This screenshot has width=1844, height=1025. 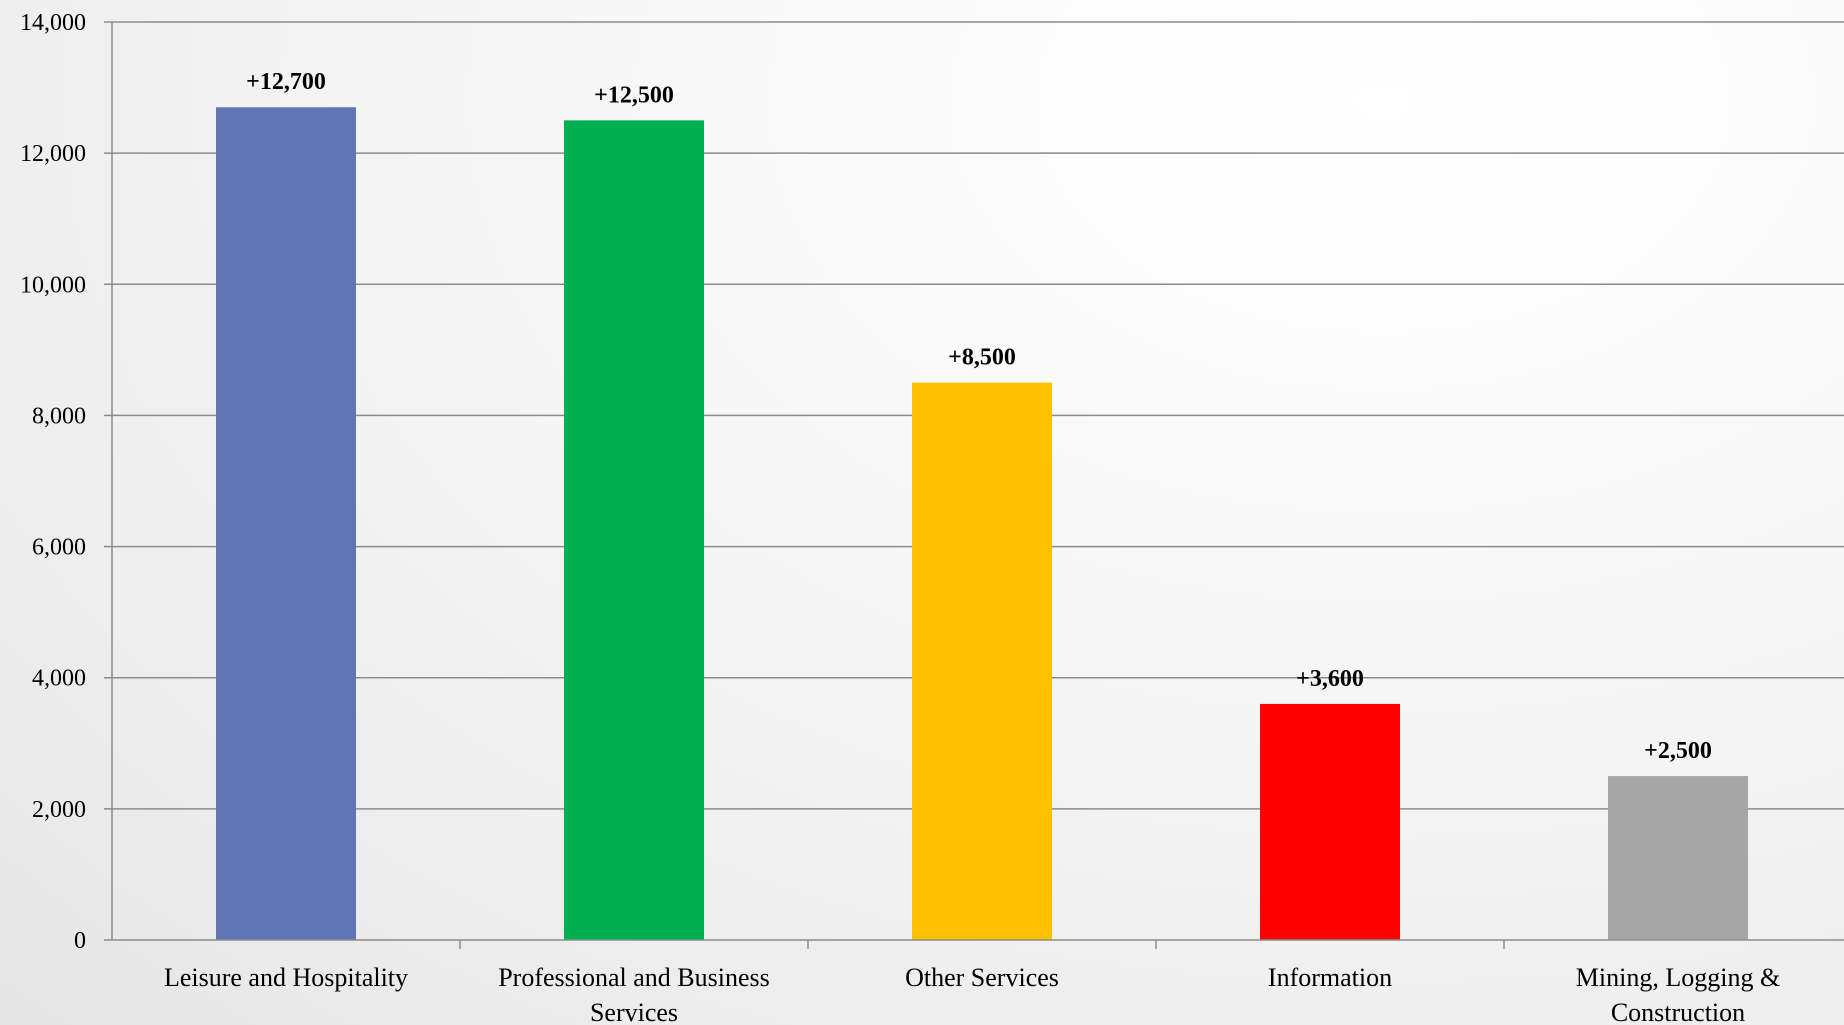 I want to click on y-tick-label: 2,000, so click(x=59, y=810).